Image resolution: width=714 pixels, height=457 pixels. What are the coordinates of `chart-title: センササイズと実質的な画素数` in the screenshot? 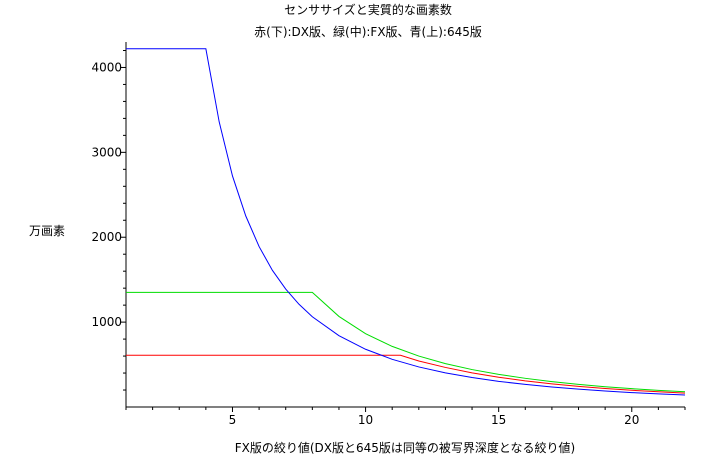 It's located at (368, 9).